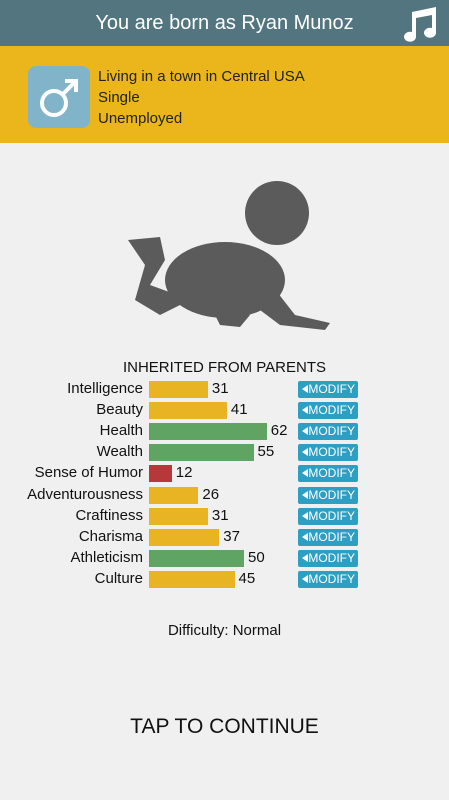  I want to click on profile-line: Unemployed, so click(140, 118).